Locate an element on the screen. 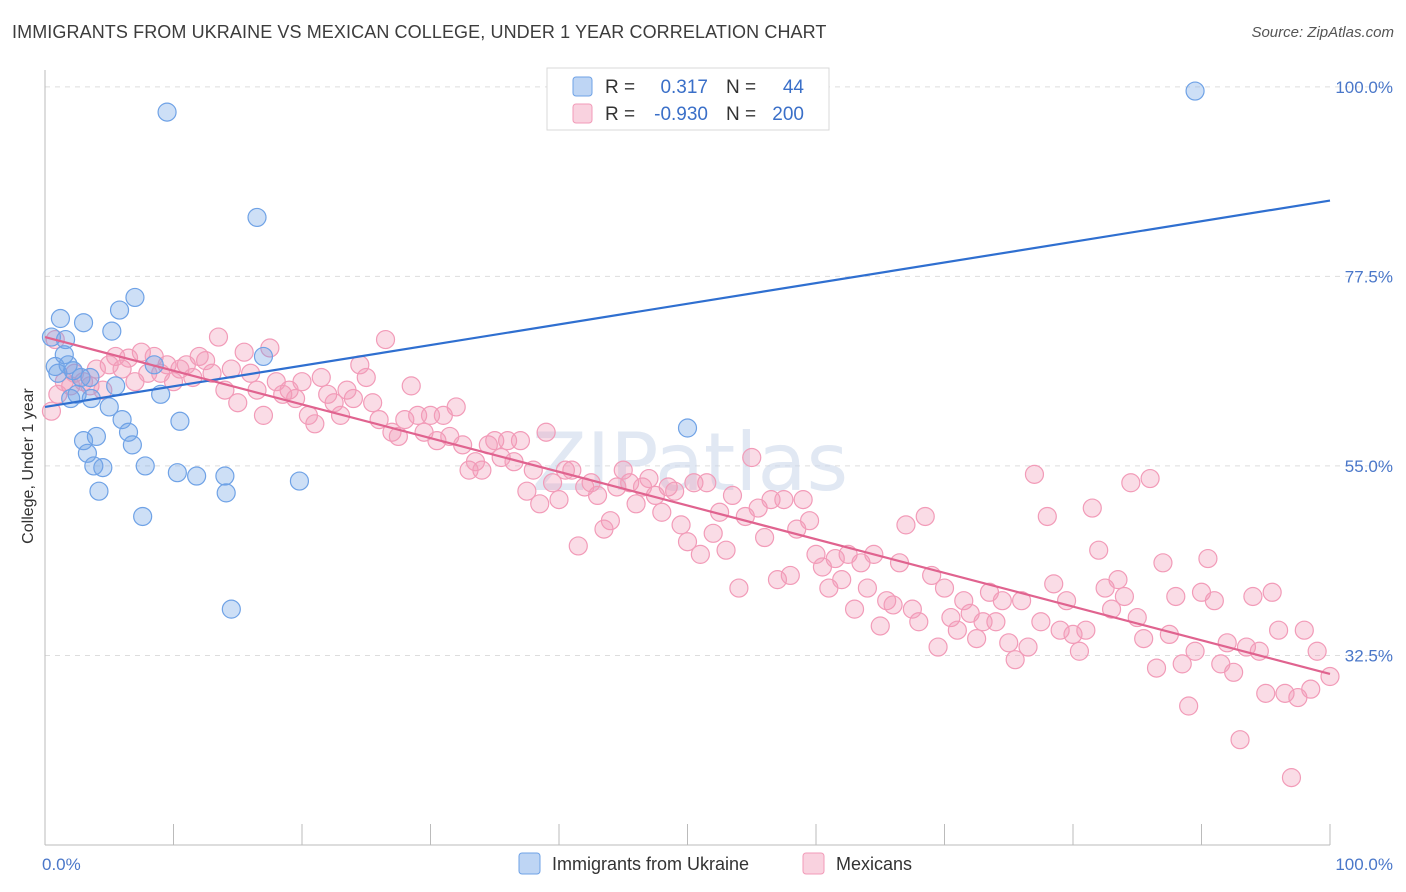 The width and height of the screenshot is (1406, 892). y-tick-label: 100.0% is located at coordinates (1364, 87).